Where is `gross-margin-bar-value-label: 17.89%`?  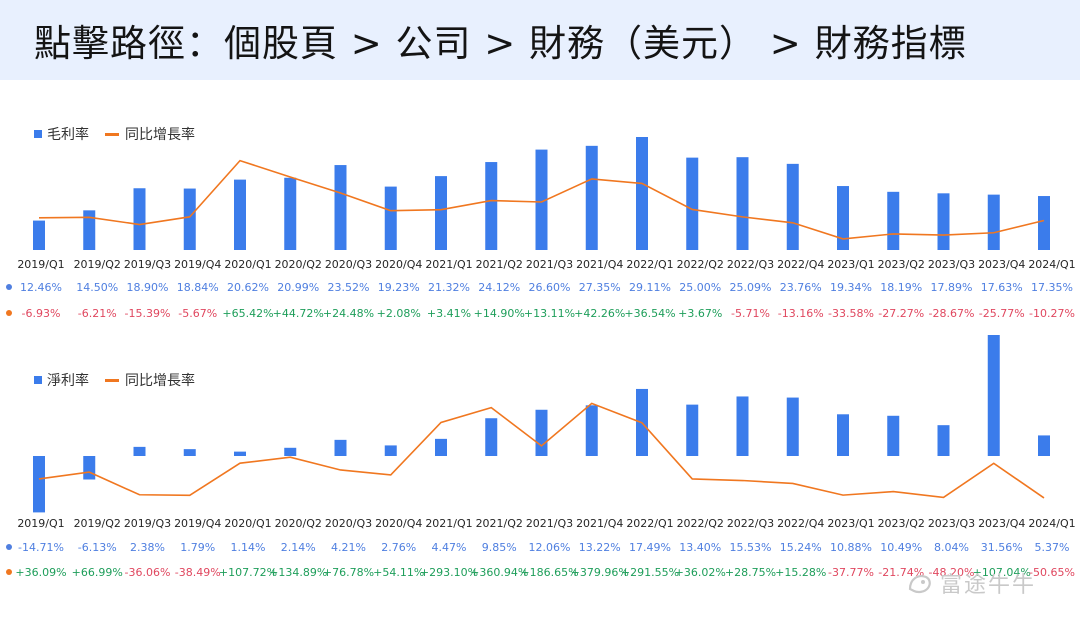
gross-margin-bar-value-label: 17.89% is located at coordinates (952, 287).